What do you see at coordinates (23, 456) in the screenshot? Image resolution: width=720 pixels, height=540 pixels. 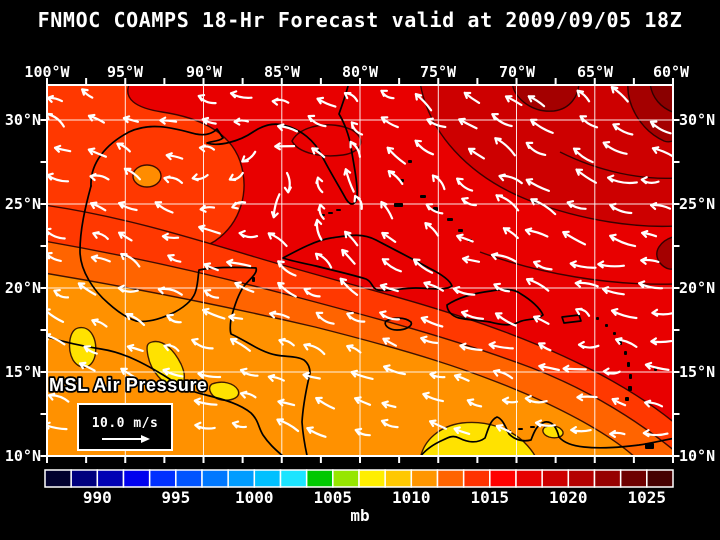 I see `left-axis-label: 10°N` at bounding box center [23, 456].